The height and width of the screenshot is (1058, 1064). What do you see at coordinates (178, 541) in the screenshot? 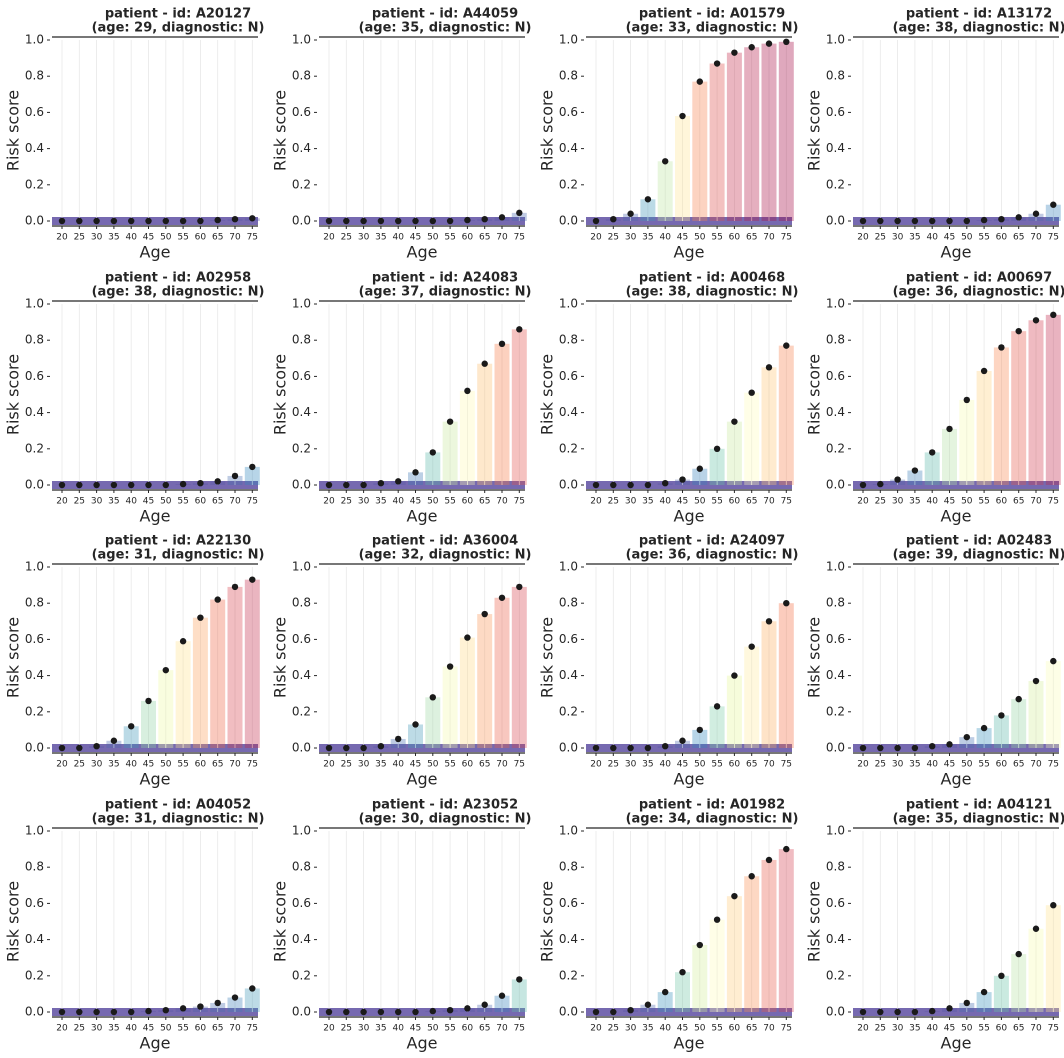
I see `panel-title: patient - id: A22130` at bounding box center [178, 541].